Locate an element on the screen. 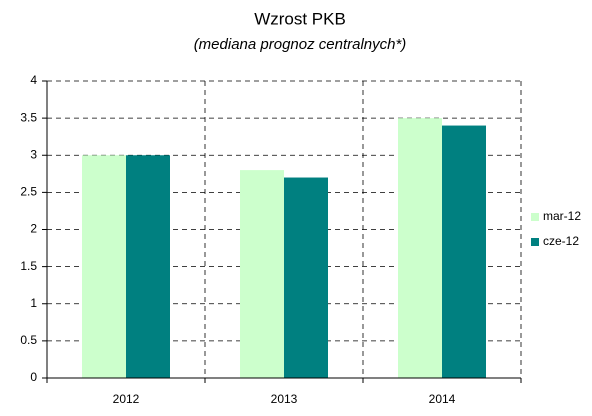  chart-title: Wzrost PKB is located at coordinates (300, 18).